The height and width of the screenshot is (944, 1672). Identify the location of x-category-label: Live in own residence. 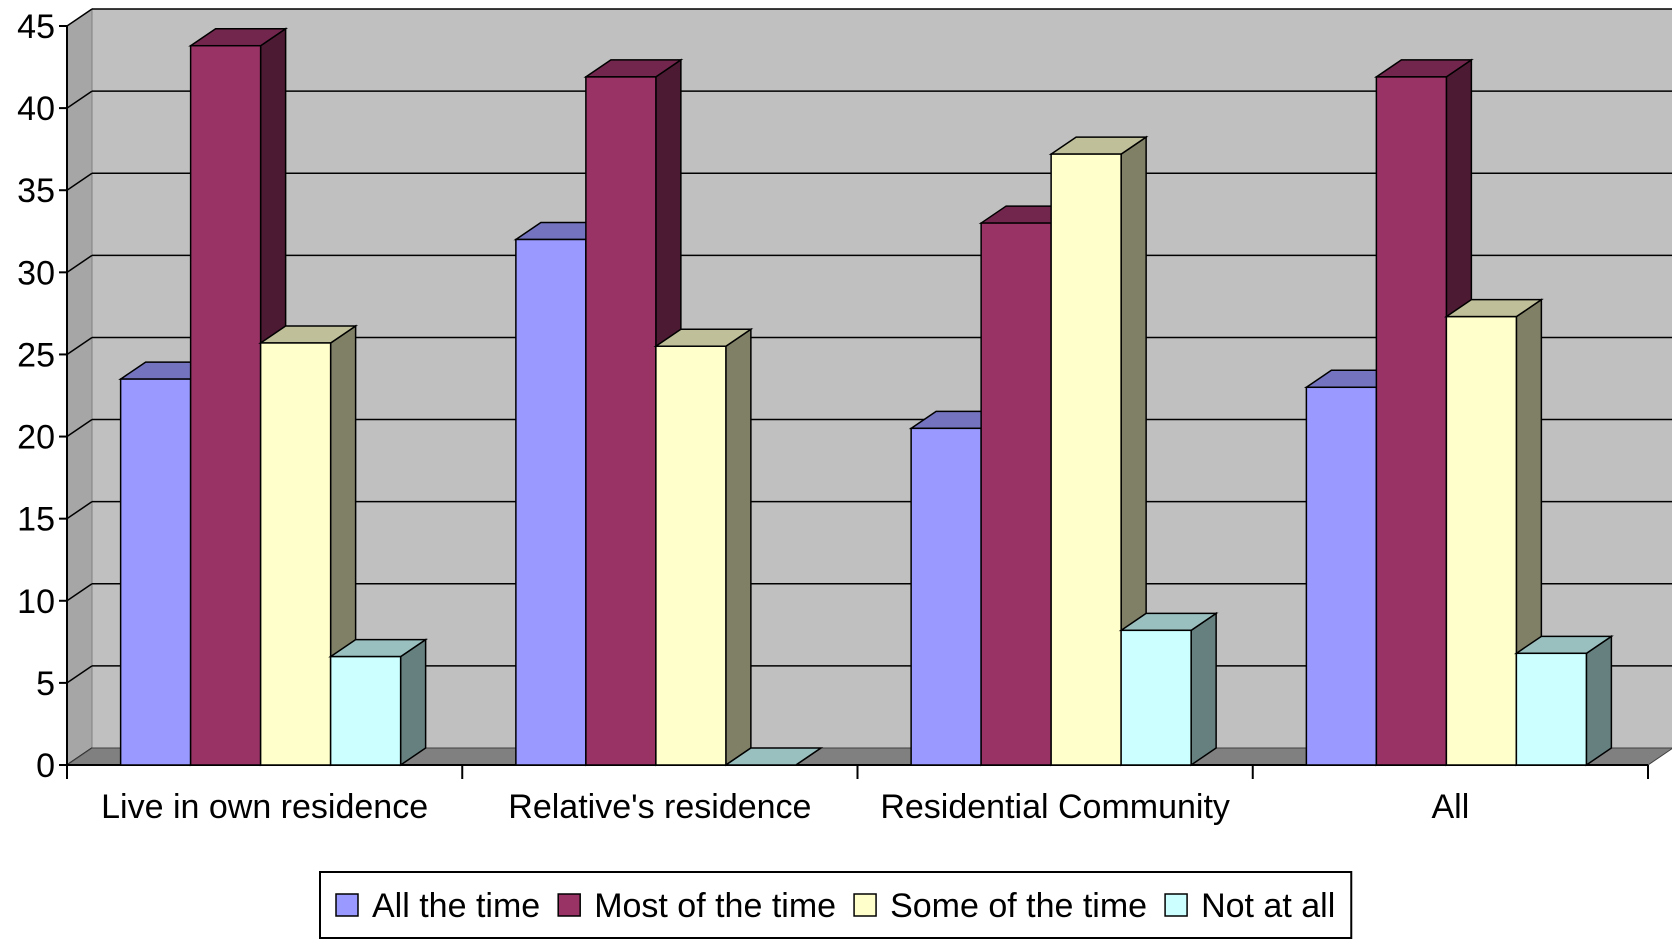
(264, 807).